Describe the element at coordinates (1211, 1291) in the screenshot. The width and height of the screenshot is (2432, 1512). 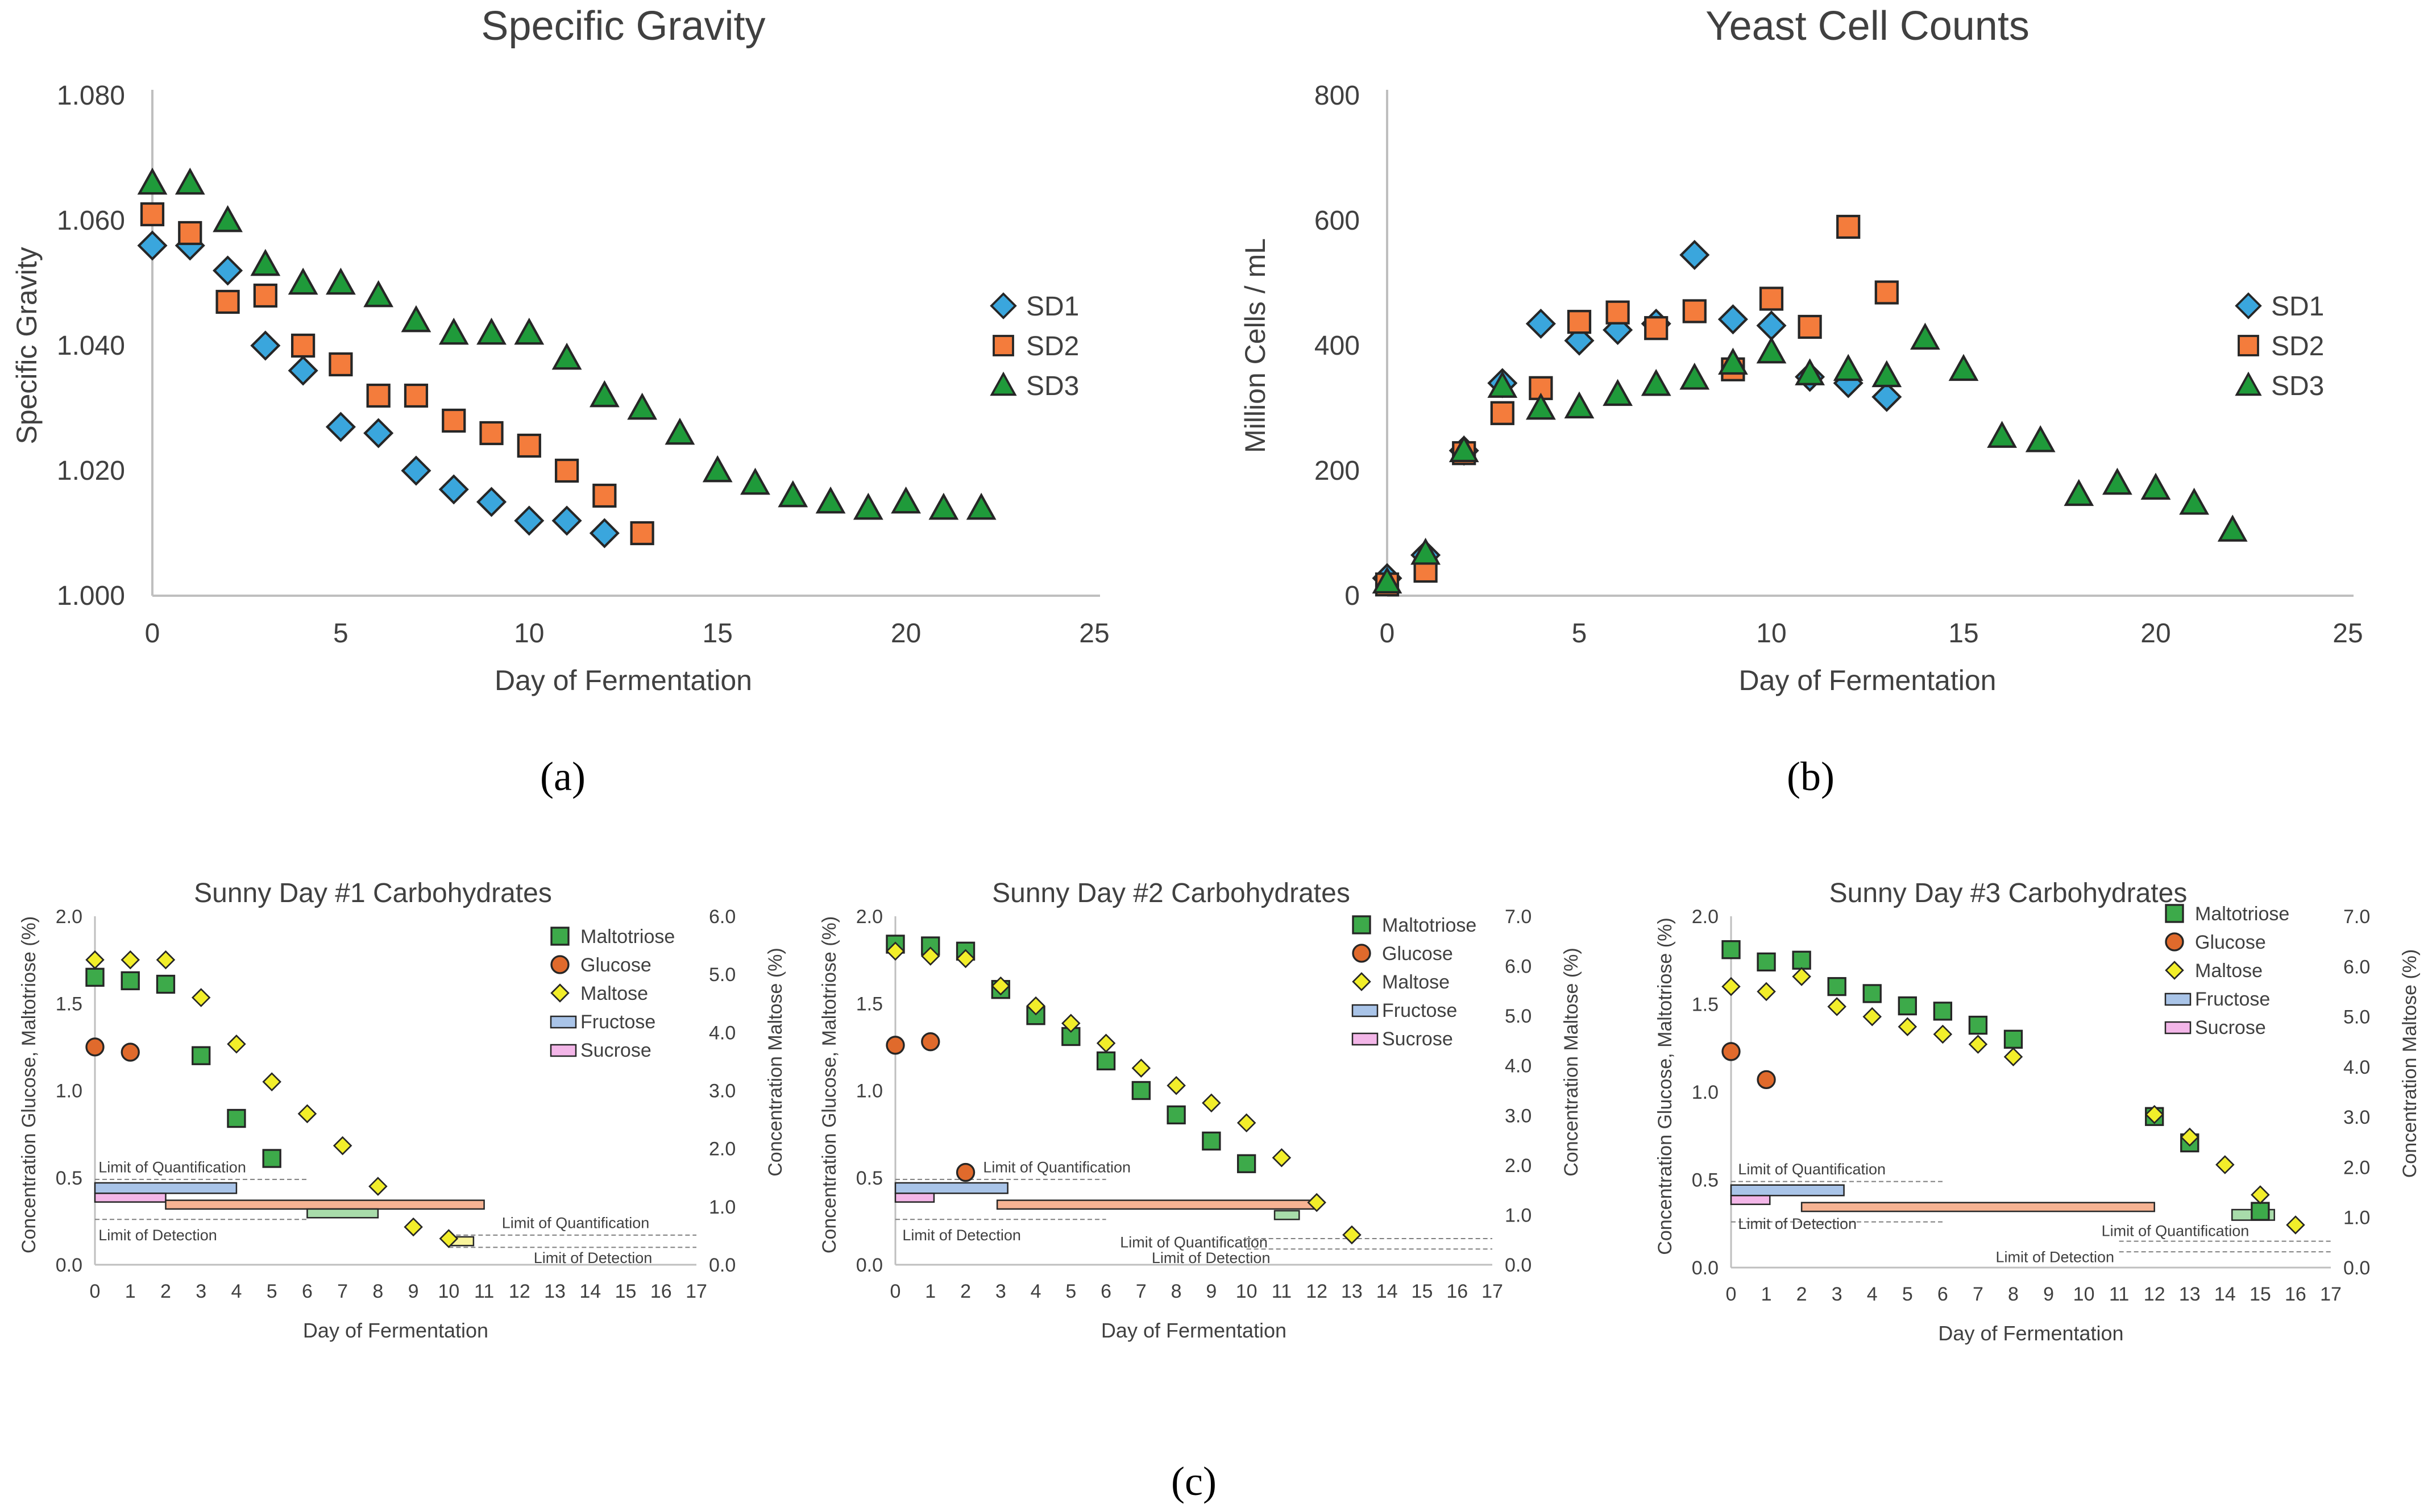
I see `x-tick-label: 9` at that location.